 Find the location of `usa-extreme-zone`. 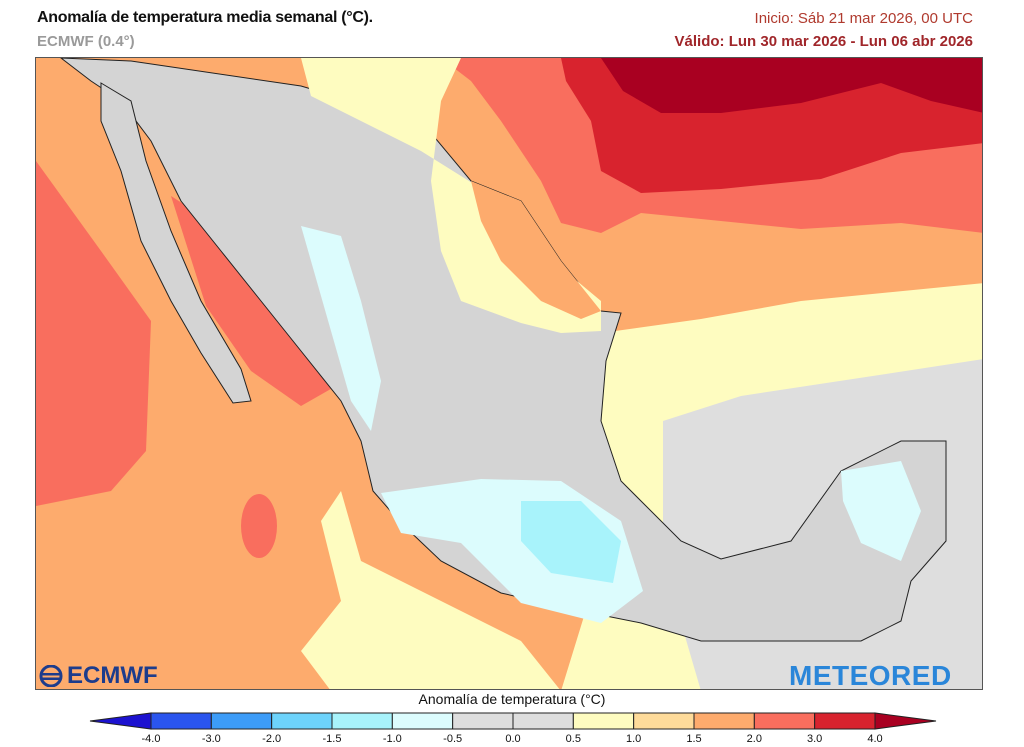

usa-extreme-zone is located at coordinates (791, 85).